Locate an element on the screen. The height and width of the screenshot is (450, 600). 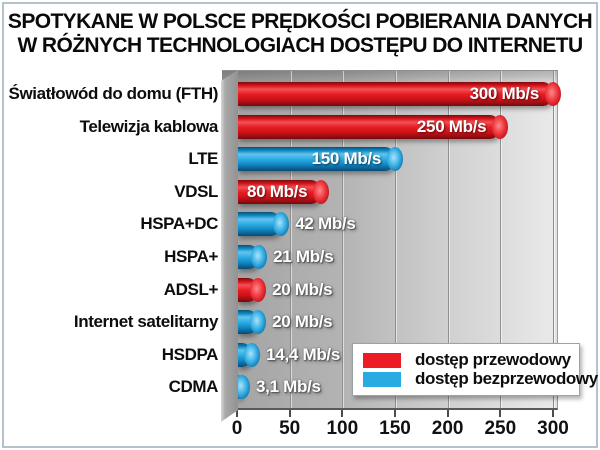
bar-value-label: 21 Mb/s is located at coordinates (303, 256).